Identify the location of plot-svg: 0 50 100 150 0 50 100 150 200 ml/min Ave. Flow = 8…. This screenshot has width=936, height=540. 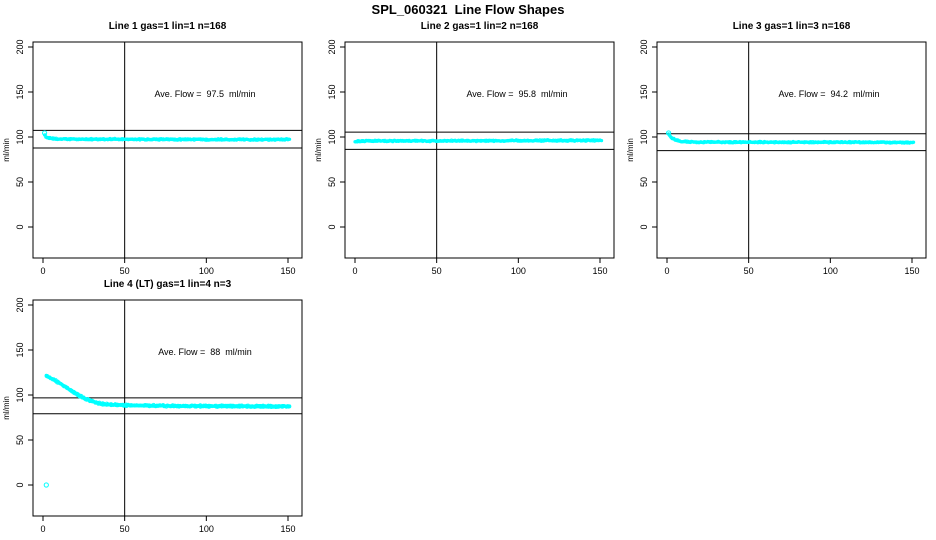
(152, 415).